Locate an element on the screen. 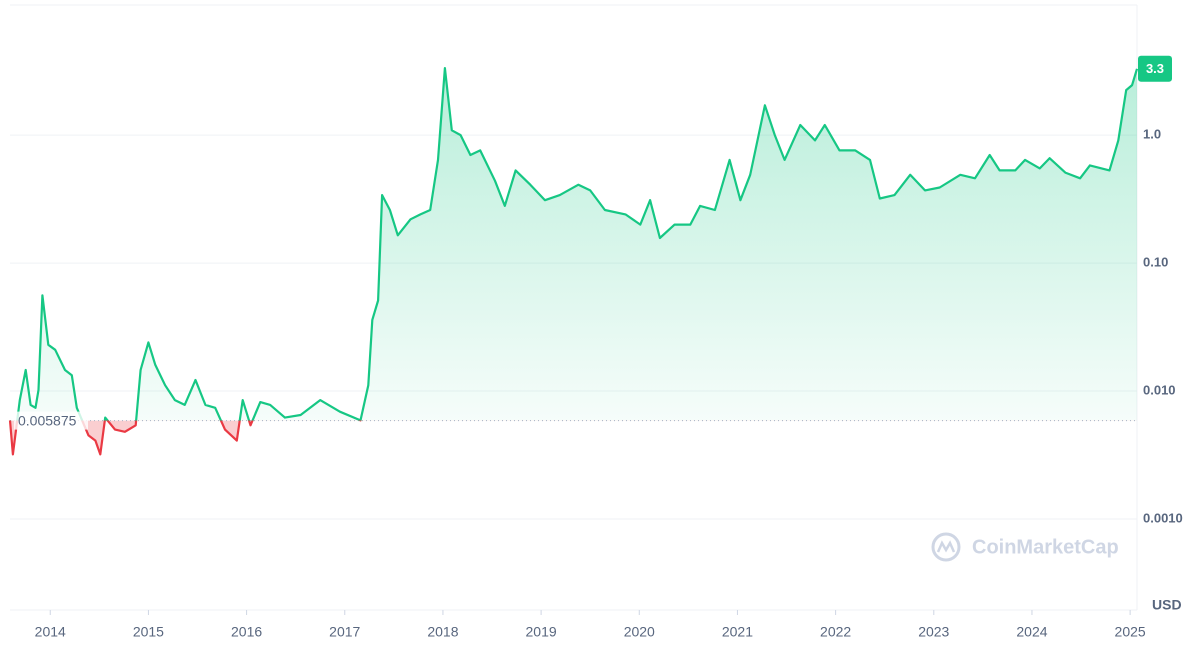 The width and height of the screenshot is (1200, 656). y-tick-label: 1.0 is located at coordinates (1152, 134).